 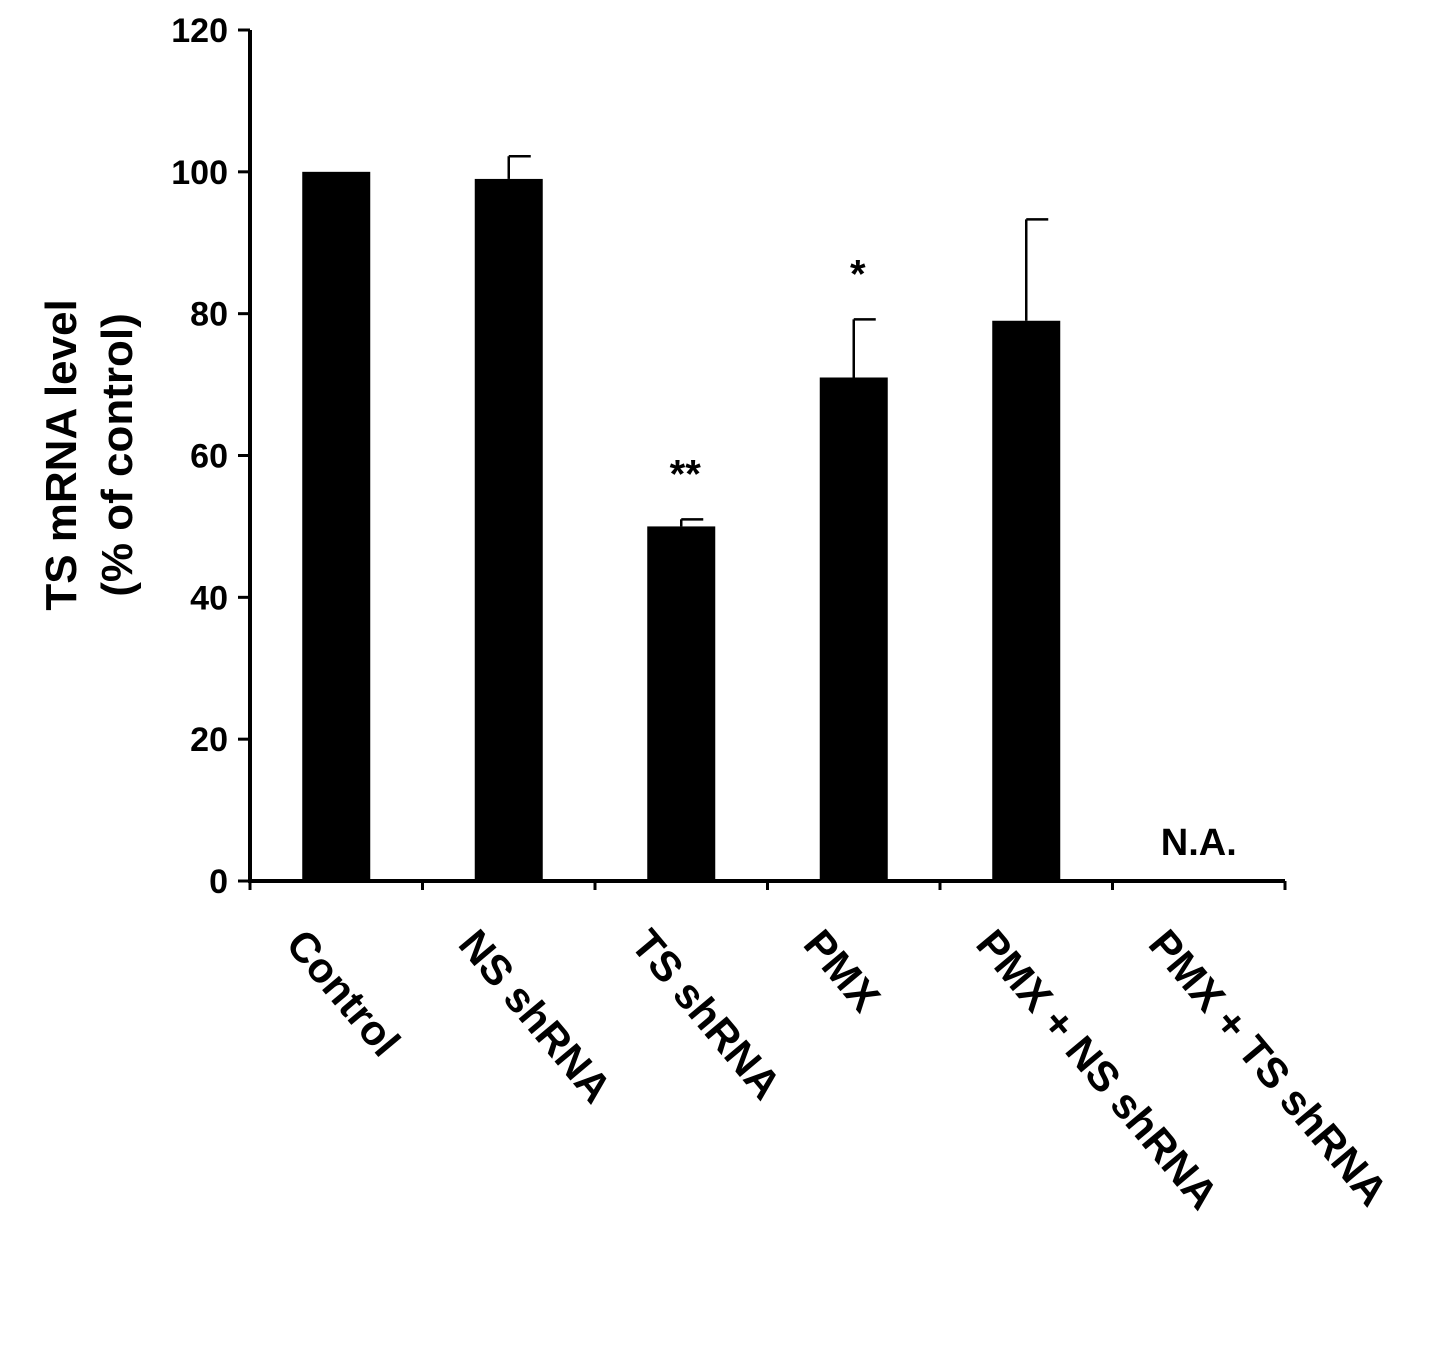 I want to click on y-tick-label: 120, so click(x=199, y=31).